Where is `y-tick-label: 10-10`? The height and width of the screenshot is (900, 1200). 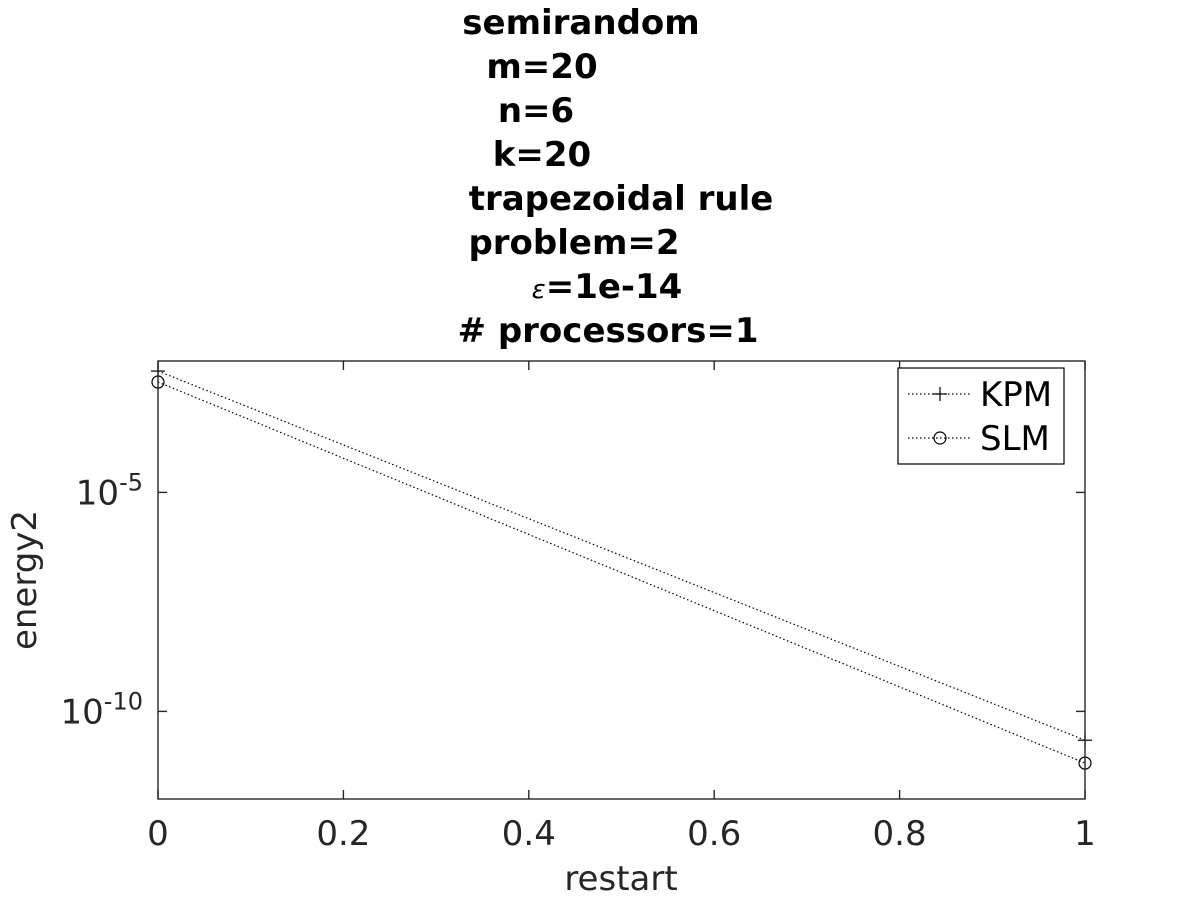
y-tick-label: 10-10 is located at coordinates (102, 709).